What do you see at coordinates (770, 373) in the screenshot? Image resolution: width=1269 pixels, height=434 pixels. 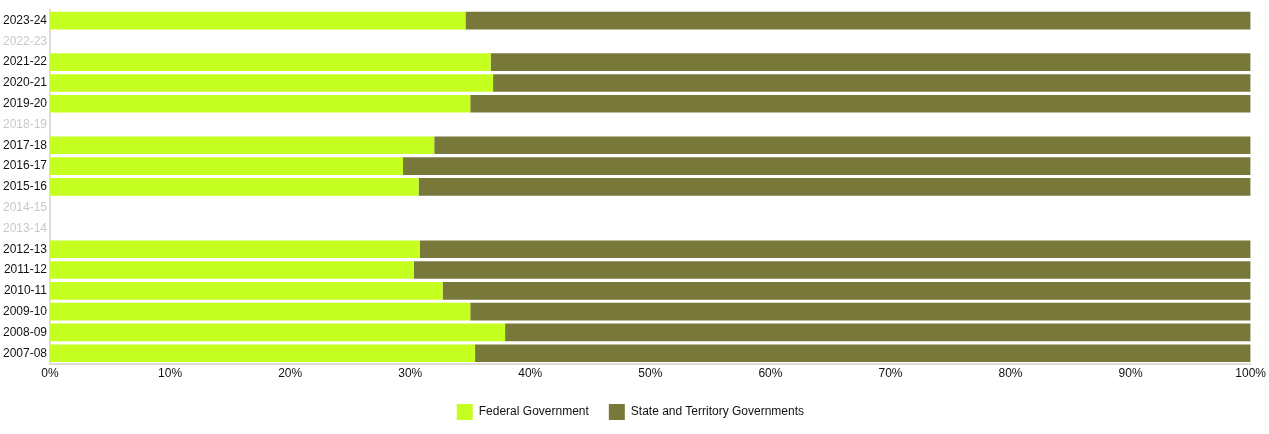 I see `x-tick-label: 60%` at bounding box center [770, 373].